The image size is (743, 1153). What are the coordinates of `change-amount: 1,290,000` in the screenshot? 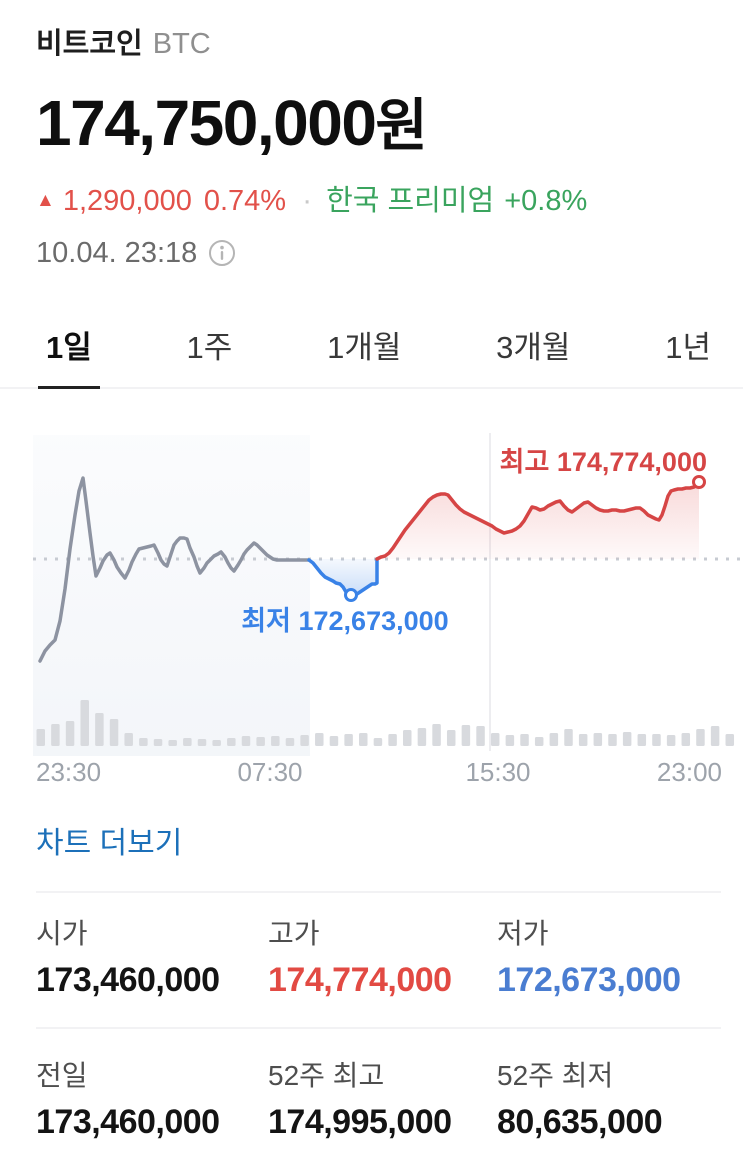 It's located at (127, 201).